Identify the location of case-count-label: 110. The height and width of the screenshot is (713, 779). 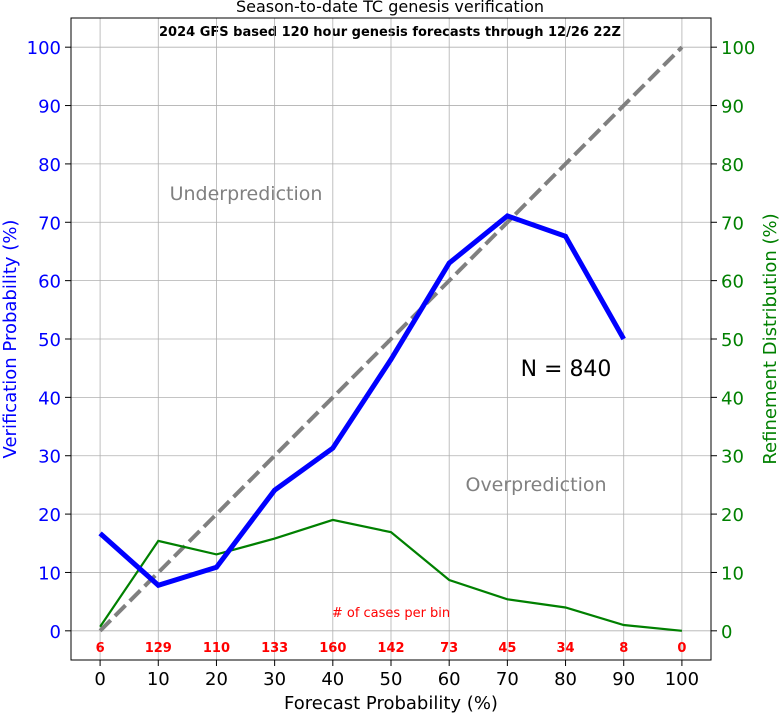
(216, 648).